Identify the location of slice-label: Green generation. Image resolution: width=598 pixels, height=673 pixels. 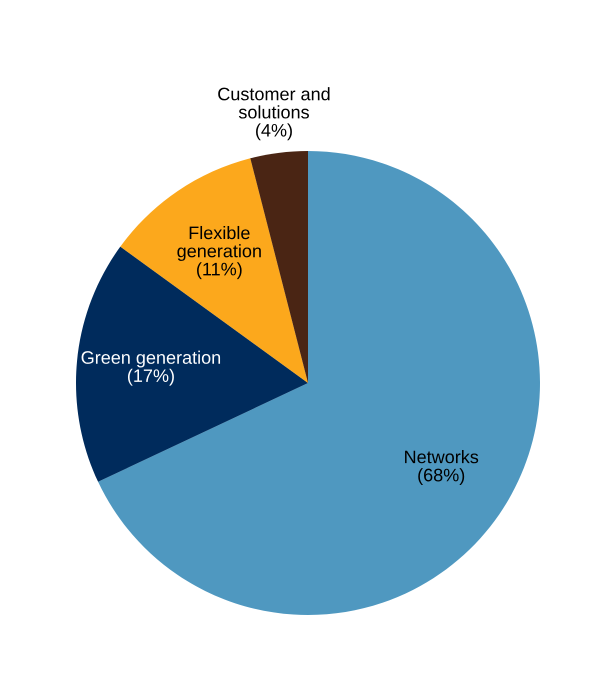
(151, 359).